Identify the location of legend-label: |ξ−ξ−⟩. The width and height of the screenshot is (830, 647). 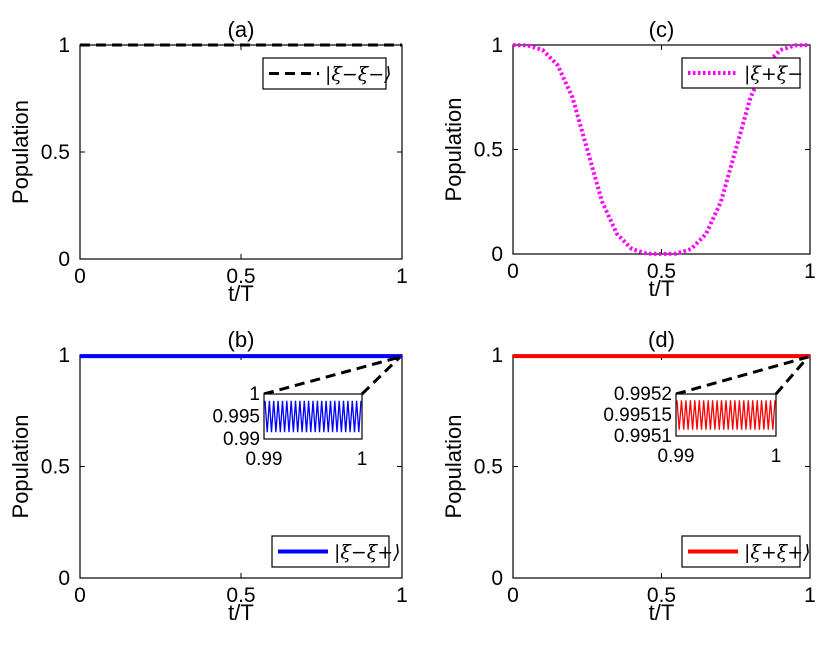
(358, 75).